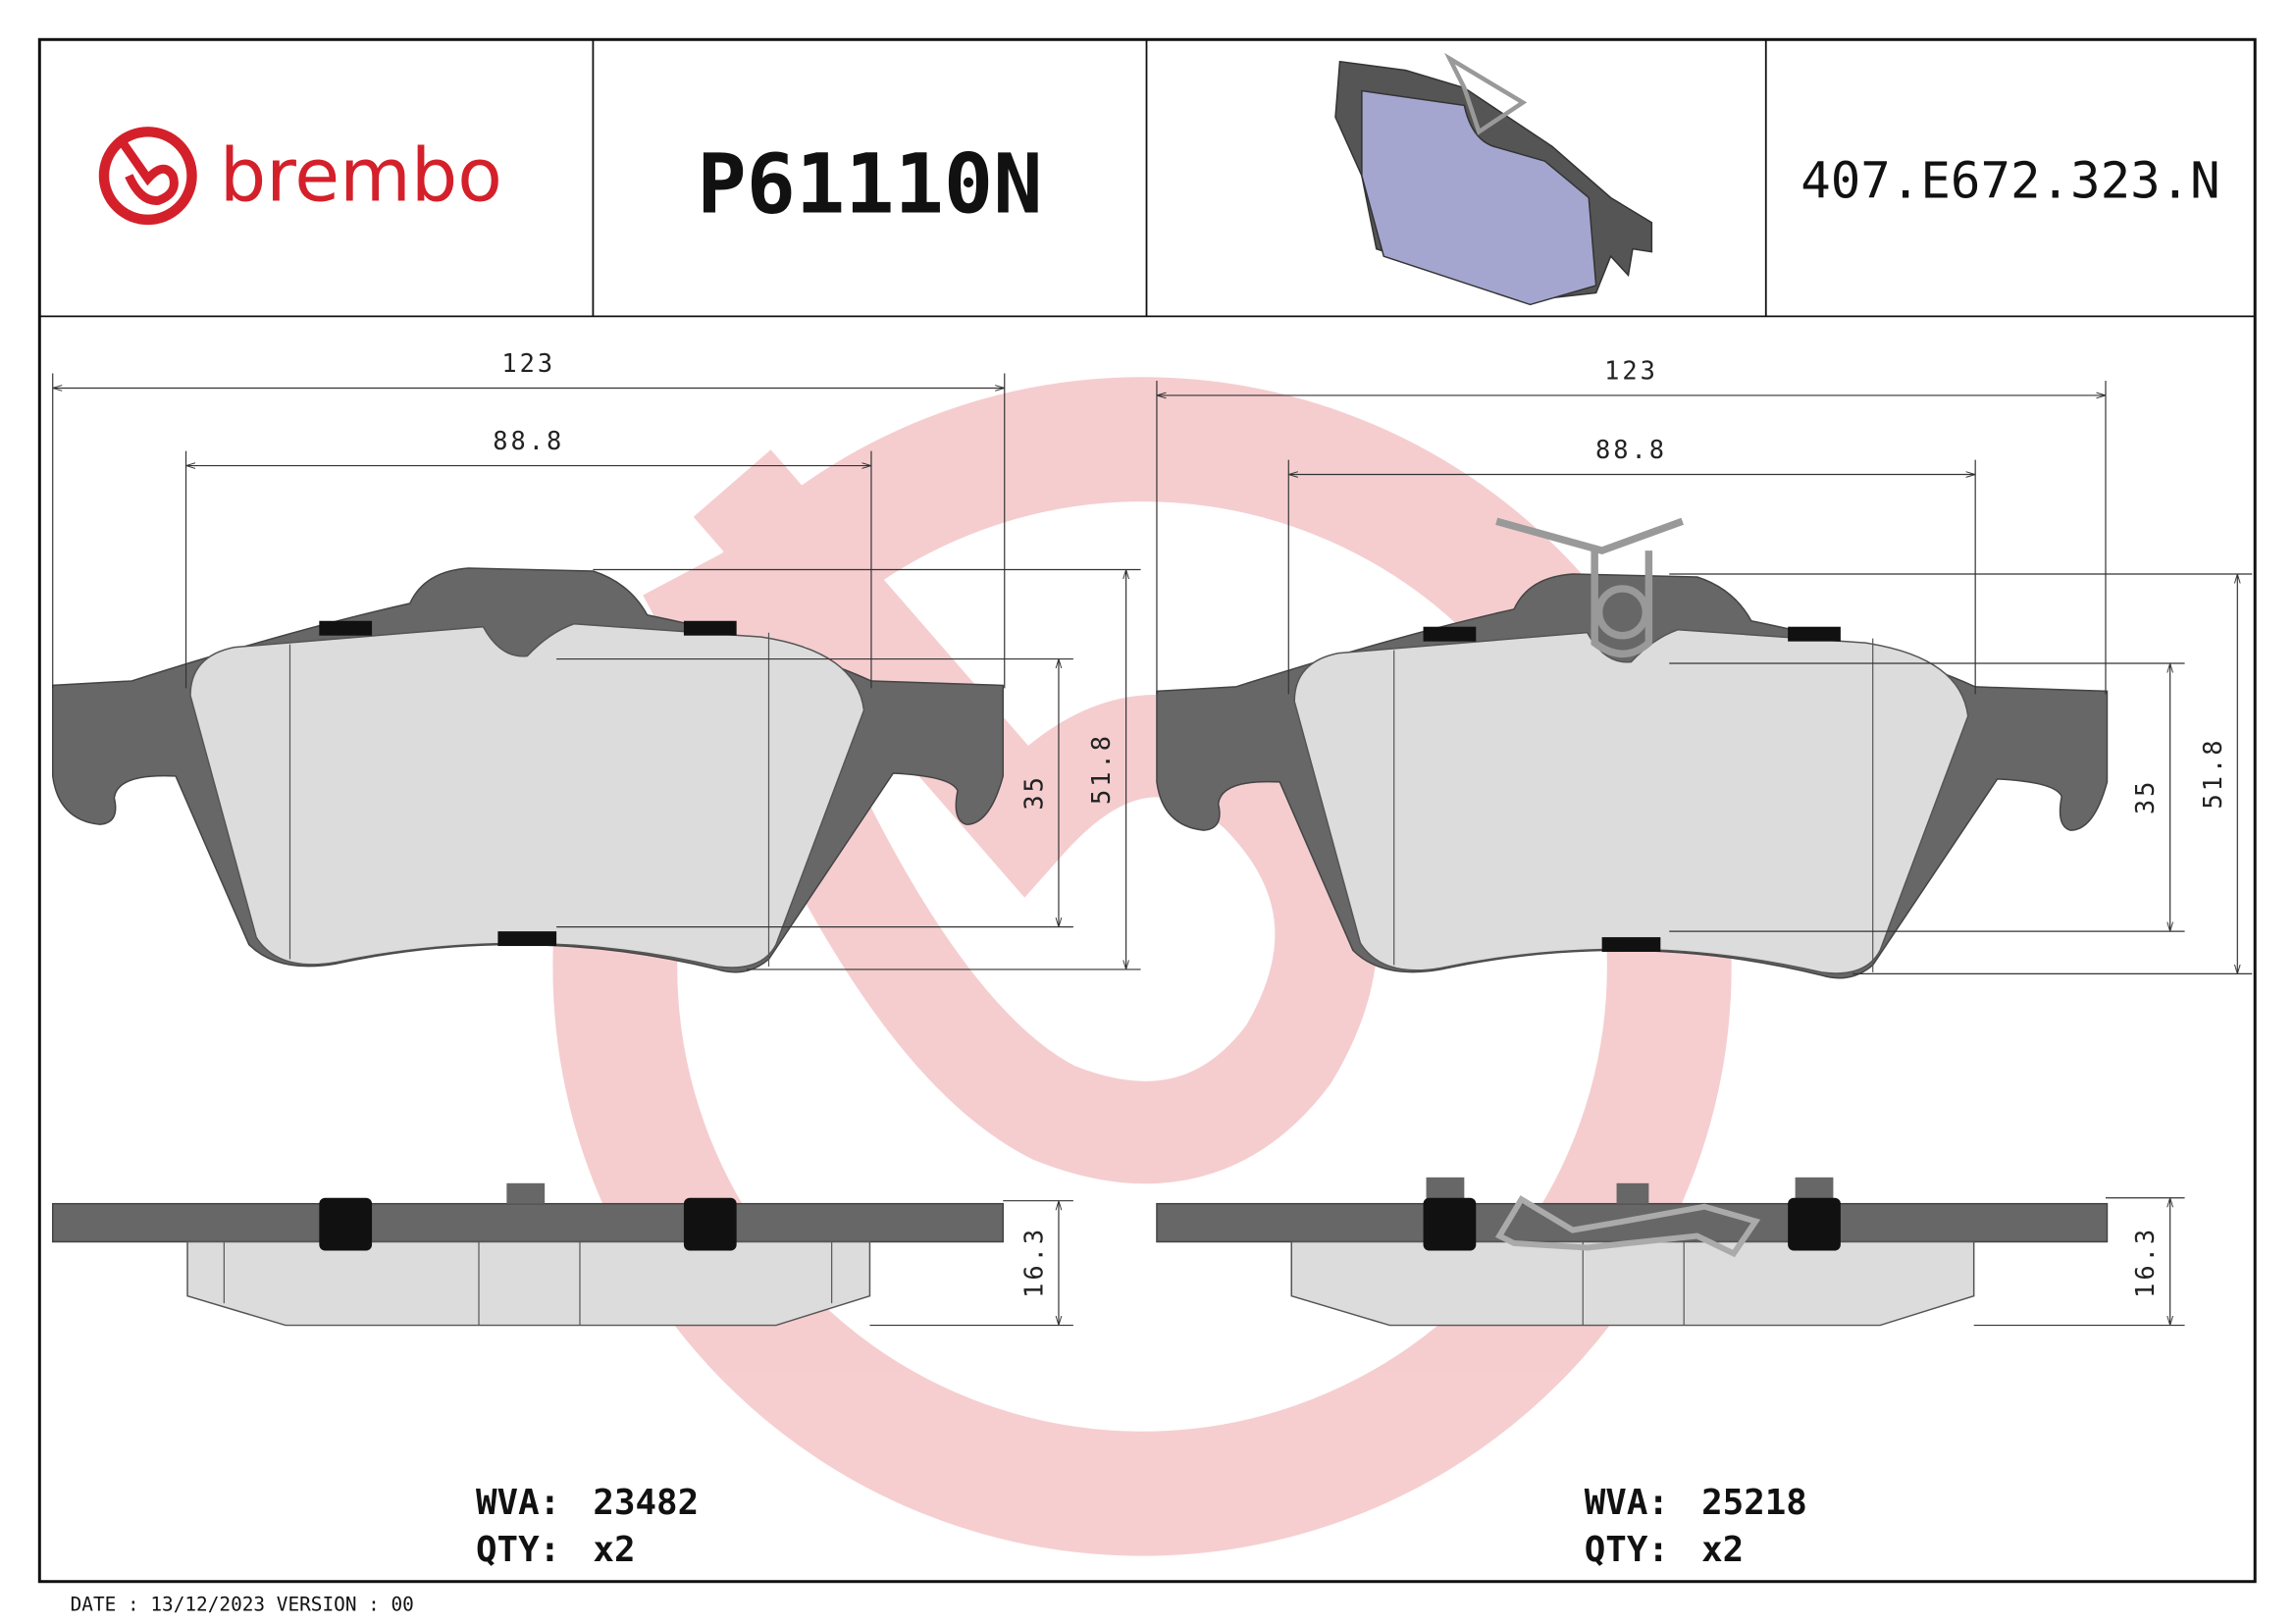 Image resolution: width=2296 pixels, height=1624 pixels. Describe the element at coordinates (528, 1222) in the screenshot. I see `side-backplate` at that location.